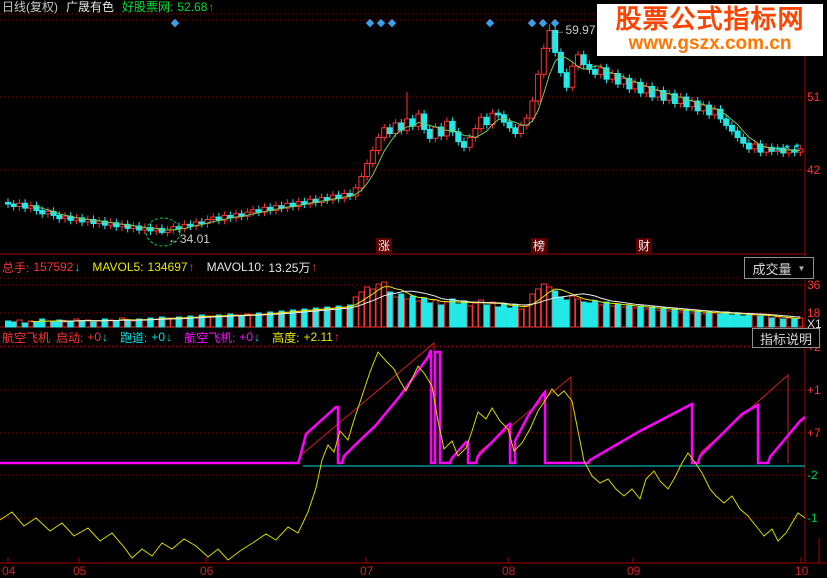 The height and width of the screenshot is (578, 827). I want to click on axis-label: 42, so click(814, 170).